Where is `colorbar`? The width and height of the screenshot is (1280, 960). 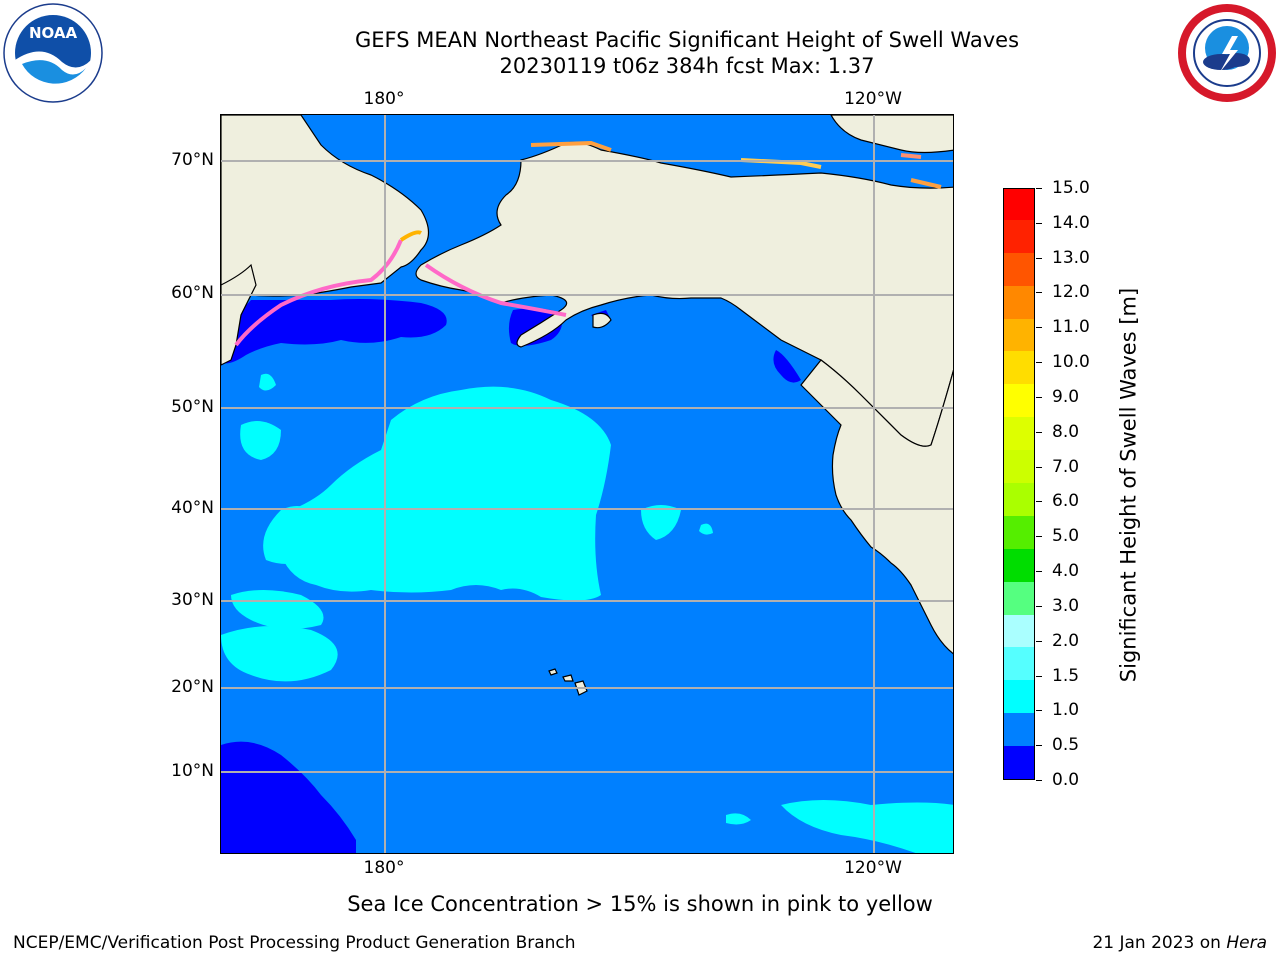
colorbar is located at coordinates (1019, 484).